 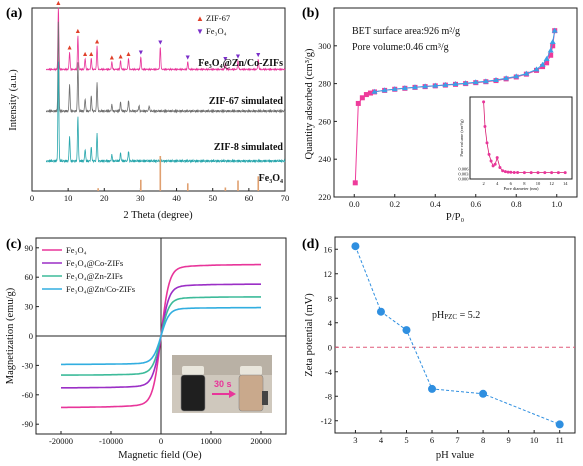 I want to click on tick-label--10000: -10000, so click(x=111, y=441).